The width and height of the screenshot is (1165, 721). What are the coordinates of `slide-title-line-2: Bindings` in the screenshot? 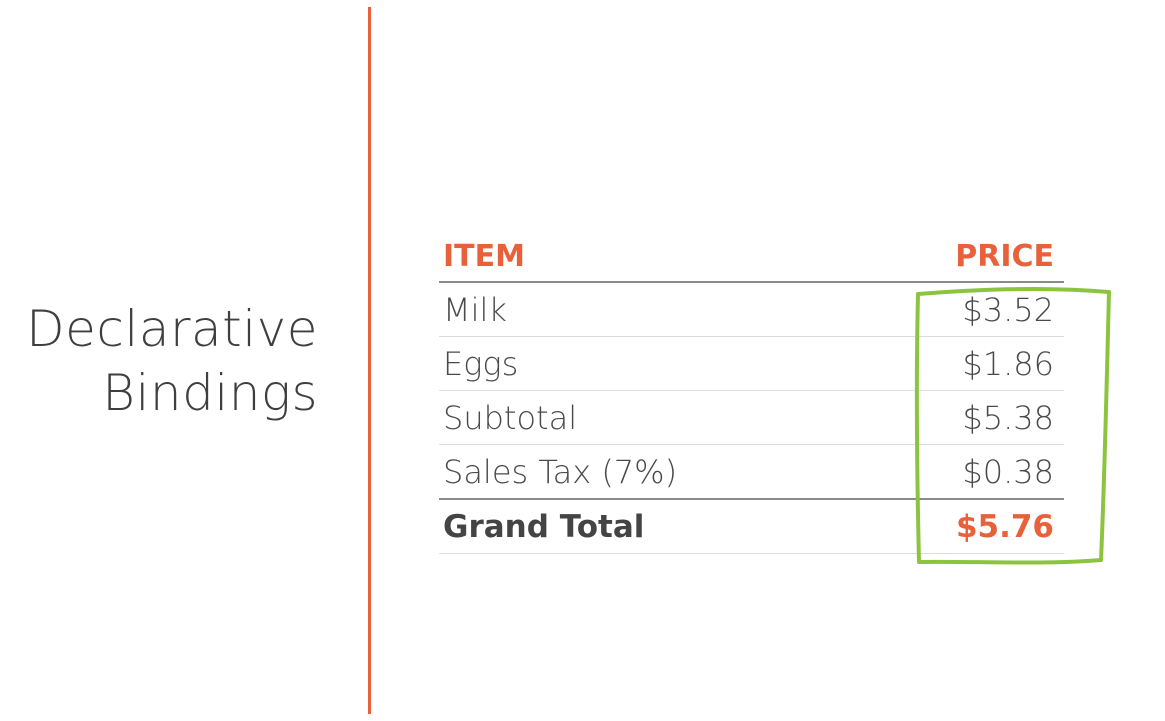 It's located at (210, 393).